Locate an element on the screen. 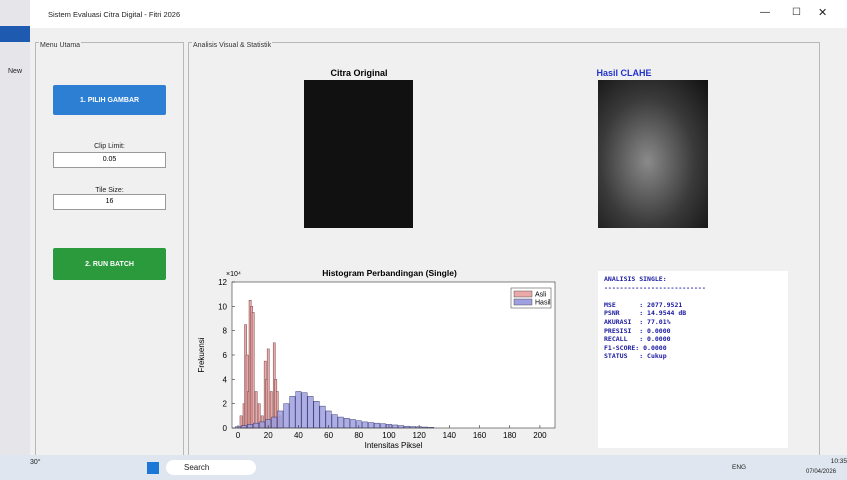  lang: ENG is located at coordinates (739, 467).